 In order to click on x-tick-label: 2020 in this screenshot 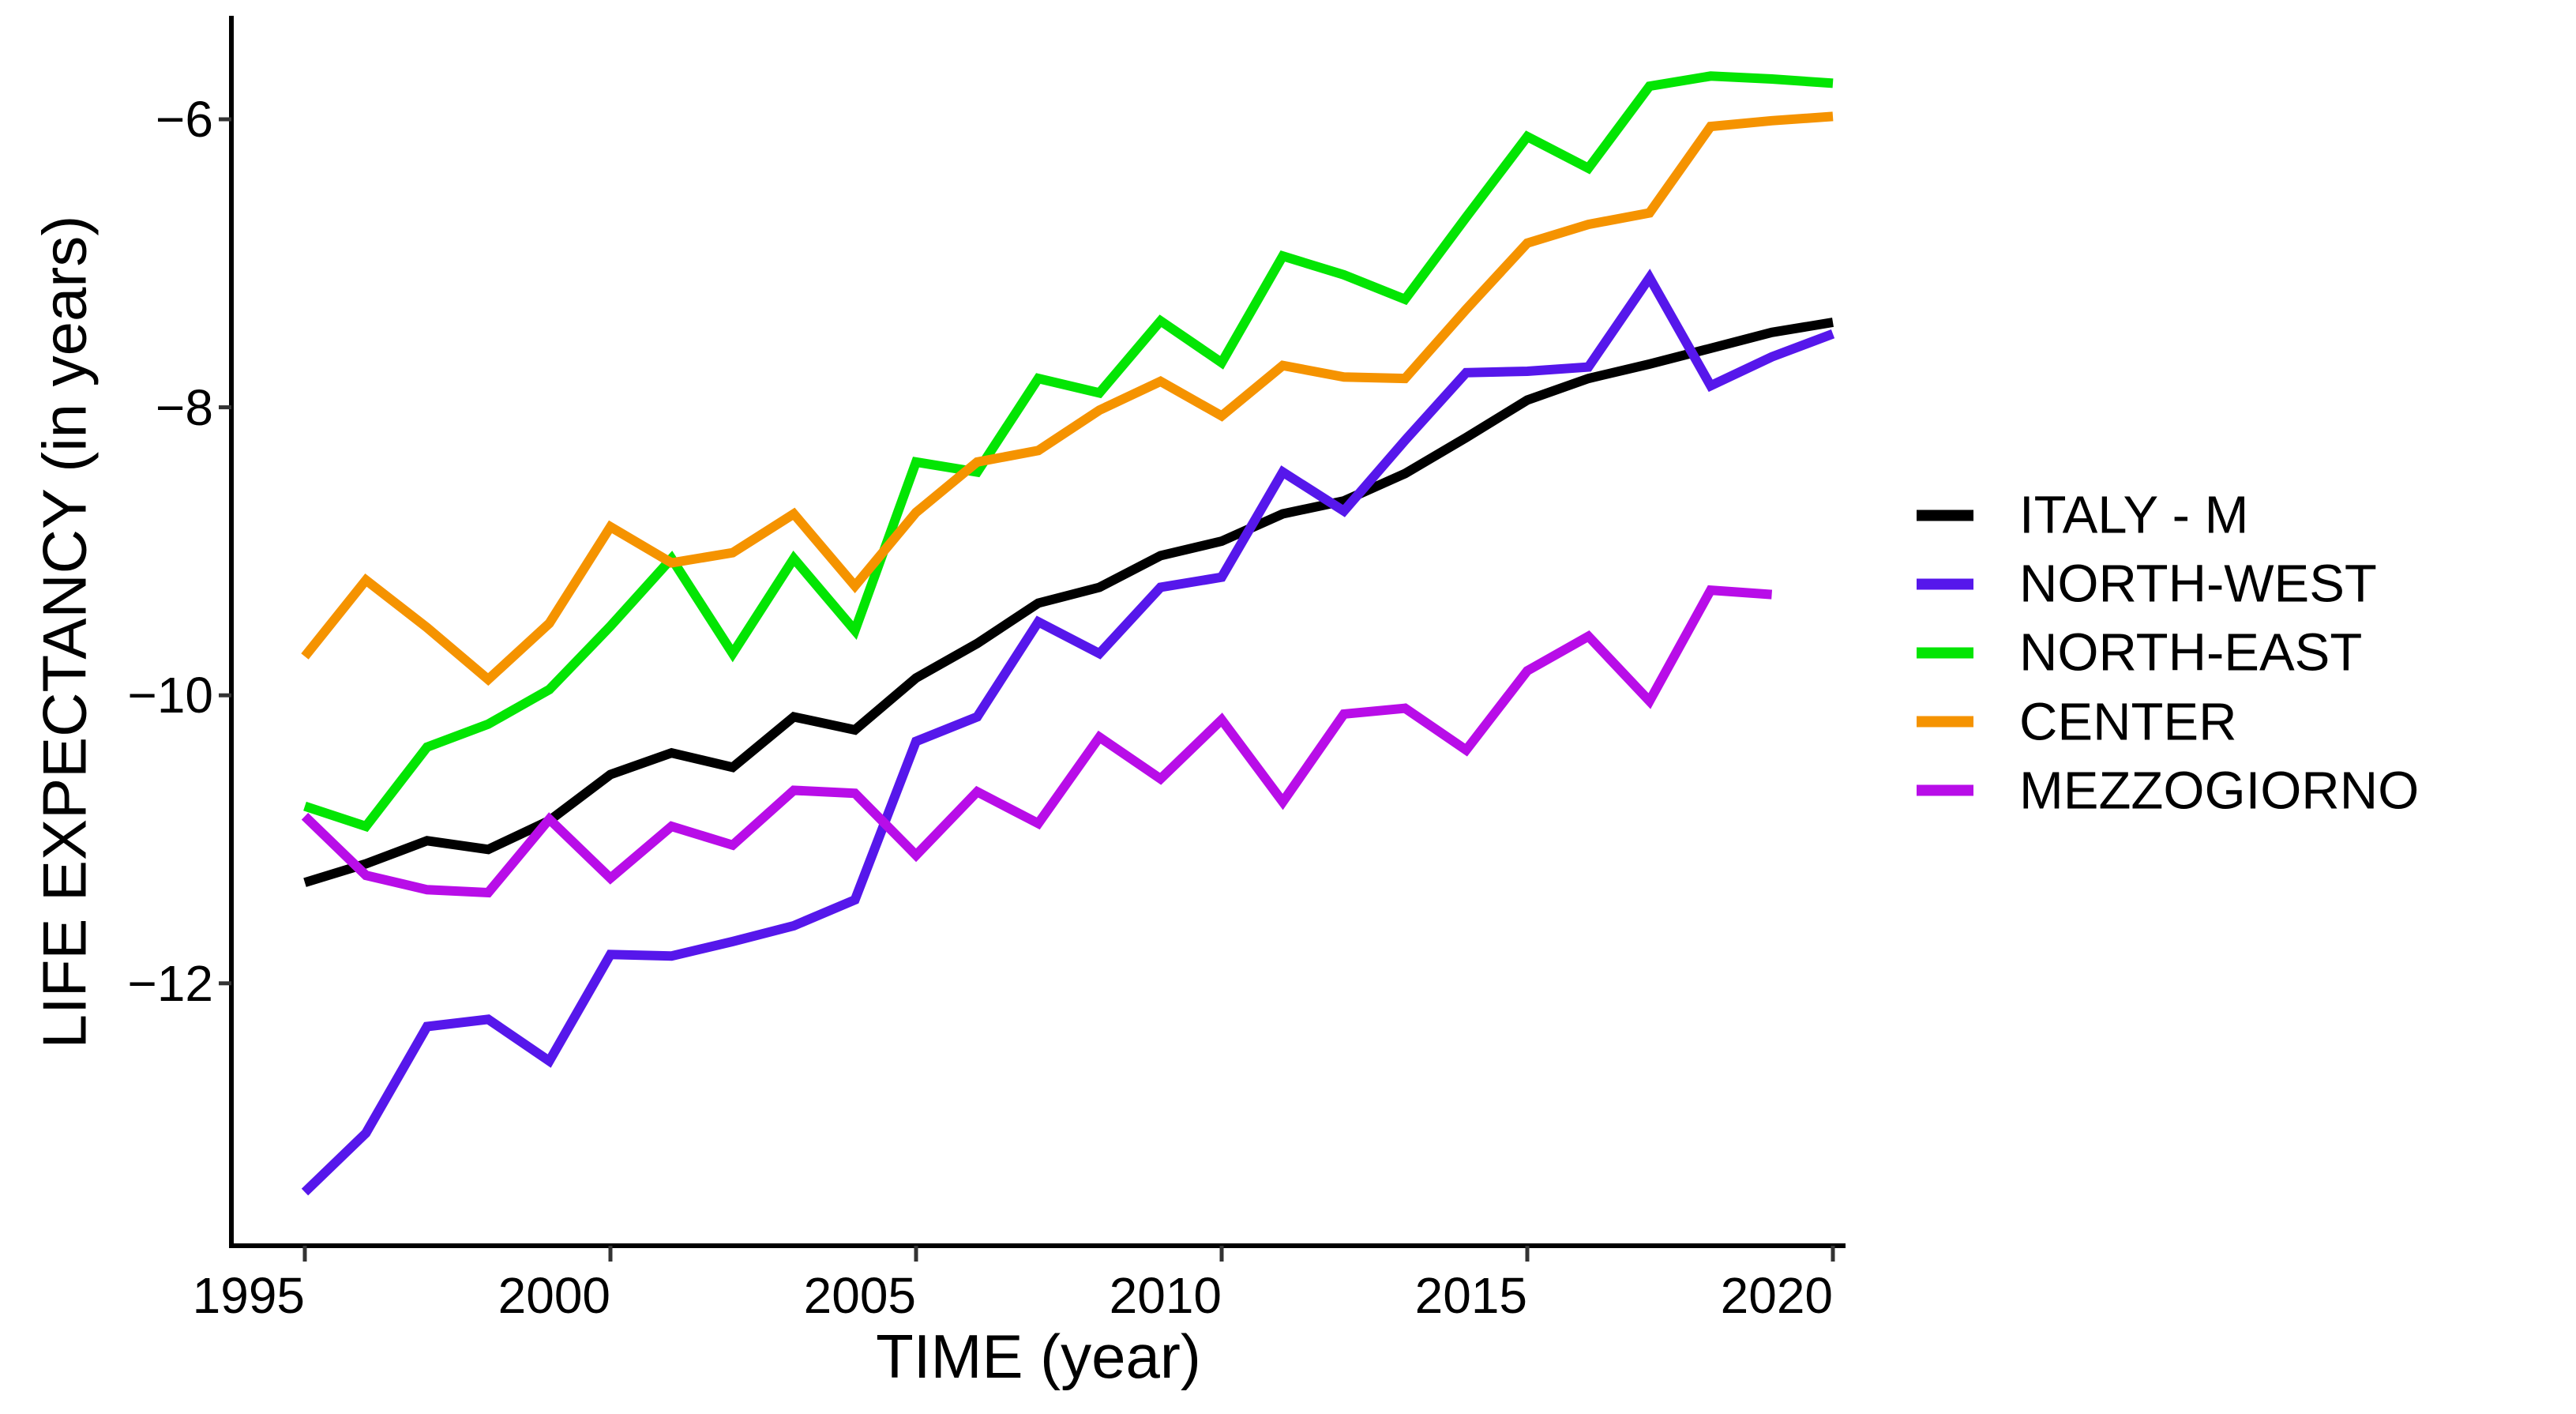, I will do `click(1776, 1295)`.